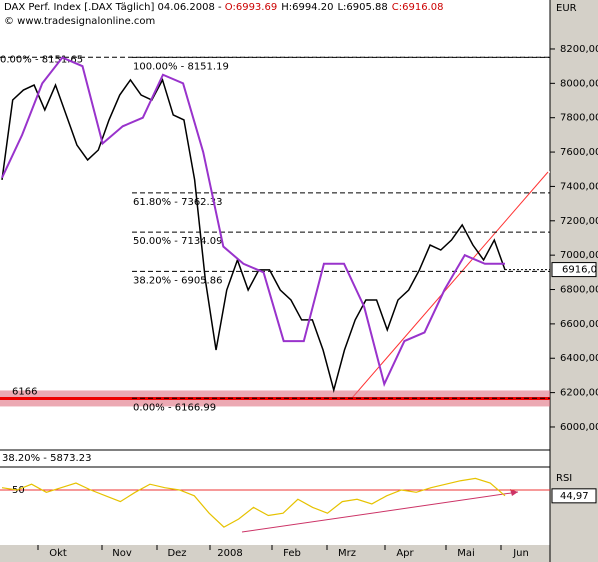 Image resolution: width=598 pixels, height=562 pixels. What do you see at coordinates (177, 241) in the screenshot?
I see `fib-label: 50.00% - 7134.09` at bounding box center [177, 241].